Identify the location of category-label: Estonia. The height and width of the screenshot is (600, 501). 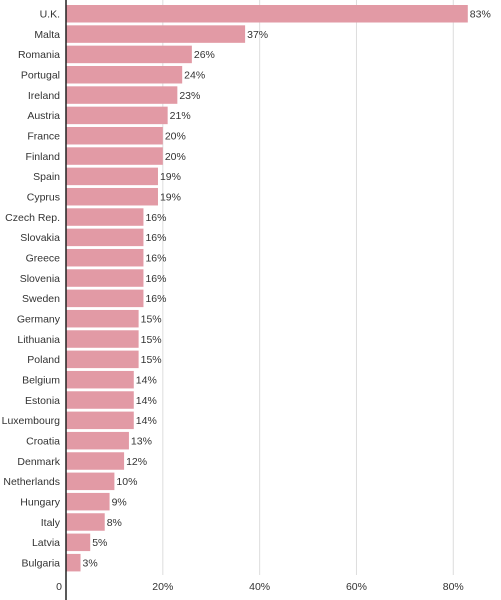
(42, 401).